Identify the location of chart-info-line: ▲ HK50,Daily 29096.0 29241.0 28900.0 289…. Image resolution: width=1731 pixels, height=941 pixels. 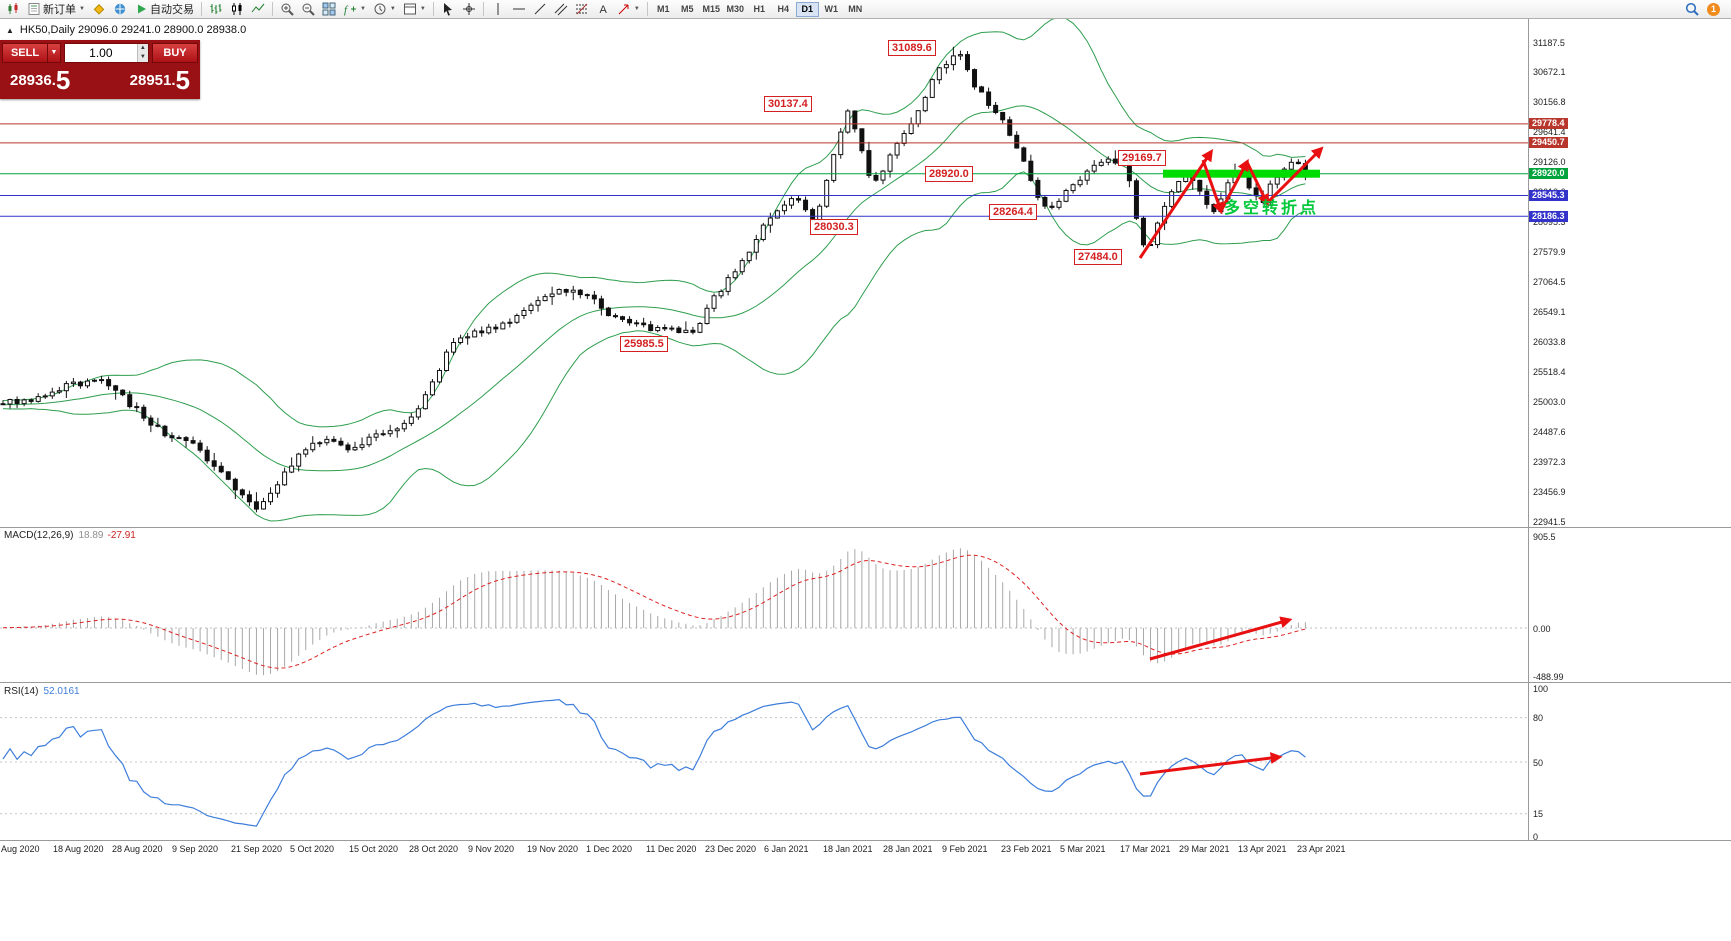
(126, 30).